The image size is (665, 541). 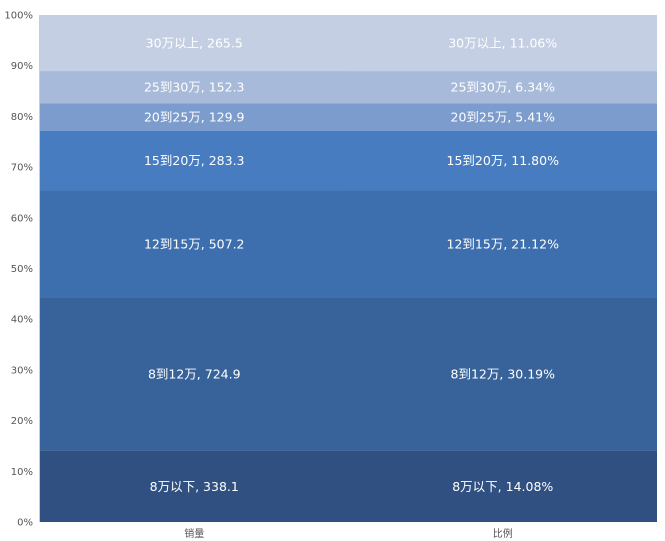 What do you see at coordinates (22, 117) in the screenshot?
I see `y-tick-label: 80%` at bounding box center [22, 117].